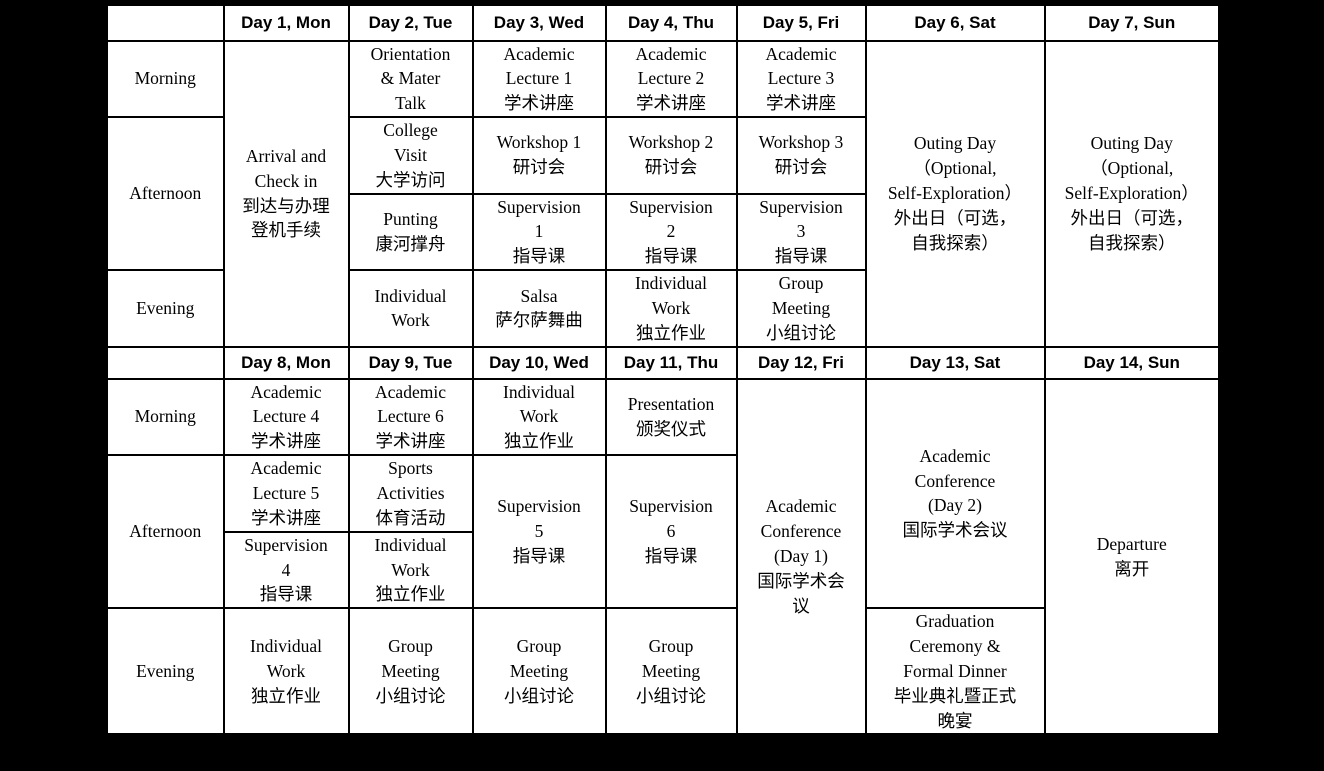 This screenshot has height=771, width=1324. What do you see at coordinates (539, 232) in the screenshot?
I see `cell-day3-afternoon-2: Supervision 1 指导课` at bounding box center [539, 232].